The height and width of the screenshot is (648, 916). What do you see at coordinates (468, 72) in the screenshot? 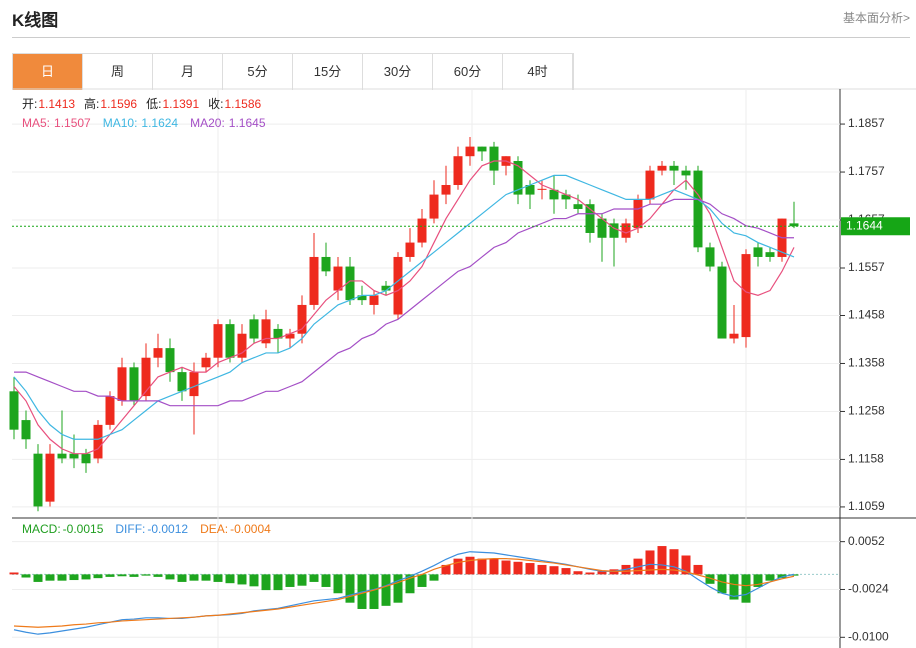
I see `period-tab: 60分` at bounding box center [468, 72].